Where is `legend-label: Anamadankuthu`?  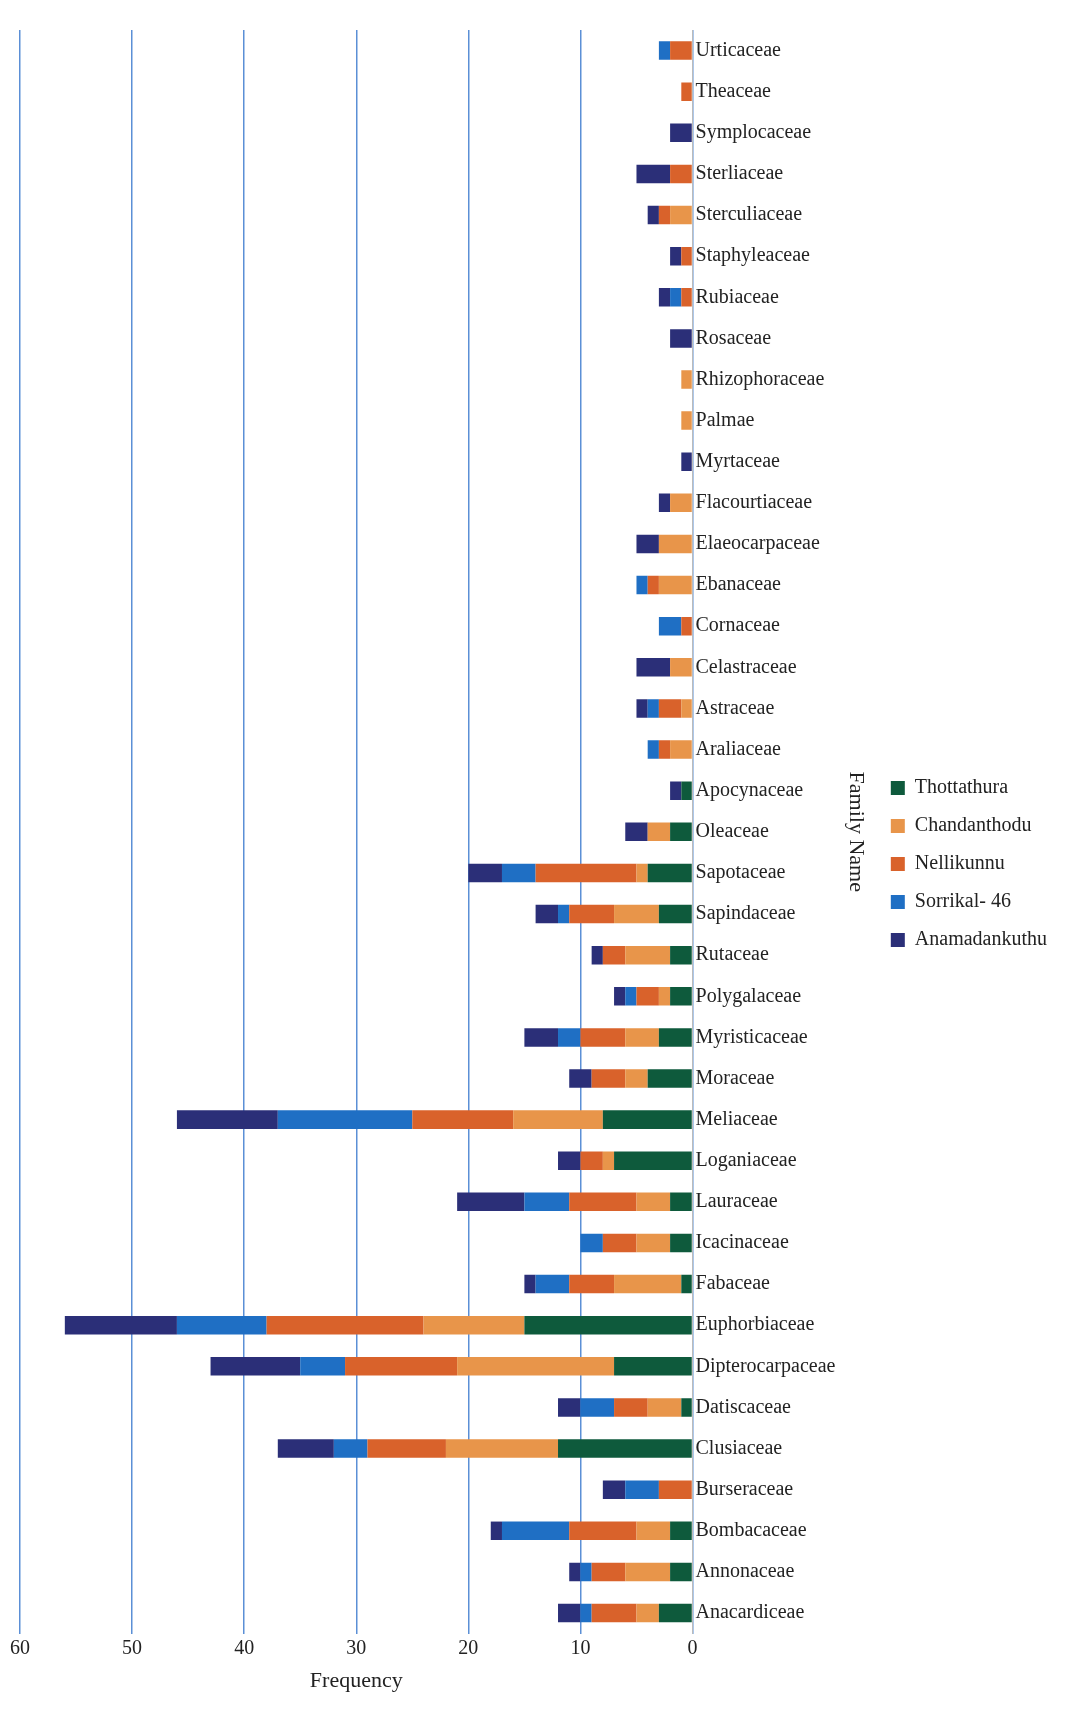
legend-label: Anamadankuthu is located at coordinates (980, 938).